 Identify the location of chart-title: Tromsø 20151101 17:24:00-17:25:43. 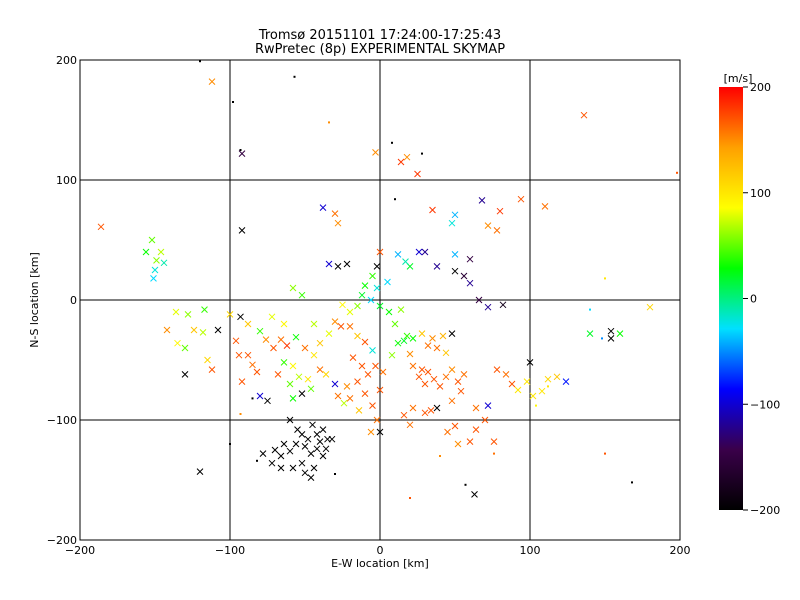
(379, 35).